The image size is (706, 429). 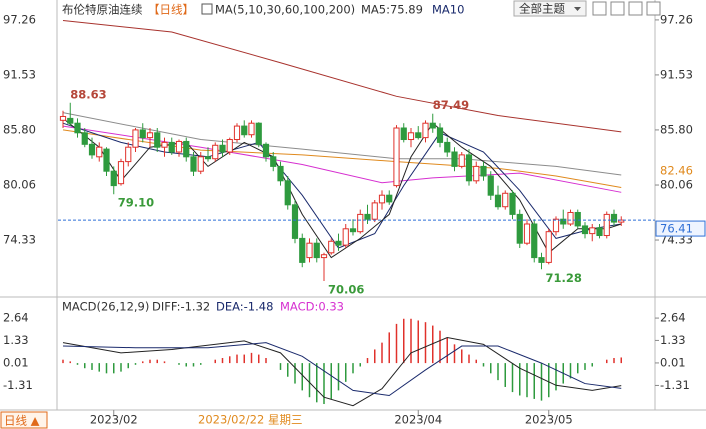 I want to click on y-tick-label: 91.53, so click(x=19, y=74).